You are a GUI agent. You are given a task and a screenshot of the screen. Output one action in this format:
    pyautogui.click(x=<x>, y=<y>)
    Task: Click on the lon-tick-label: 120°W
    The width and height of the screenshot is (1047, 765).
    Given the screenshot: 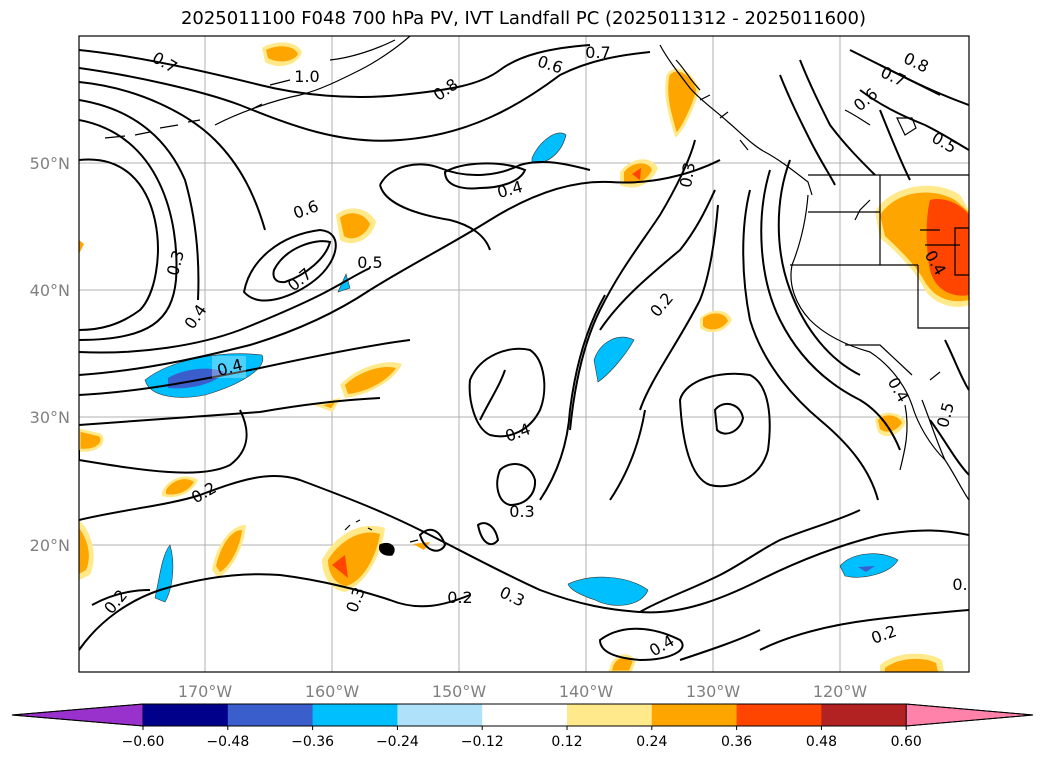 What is the action you would take?
    pyautogui.click(x=840, y=691)
    